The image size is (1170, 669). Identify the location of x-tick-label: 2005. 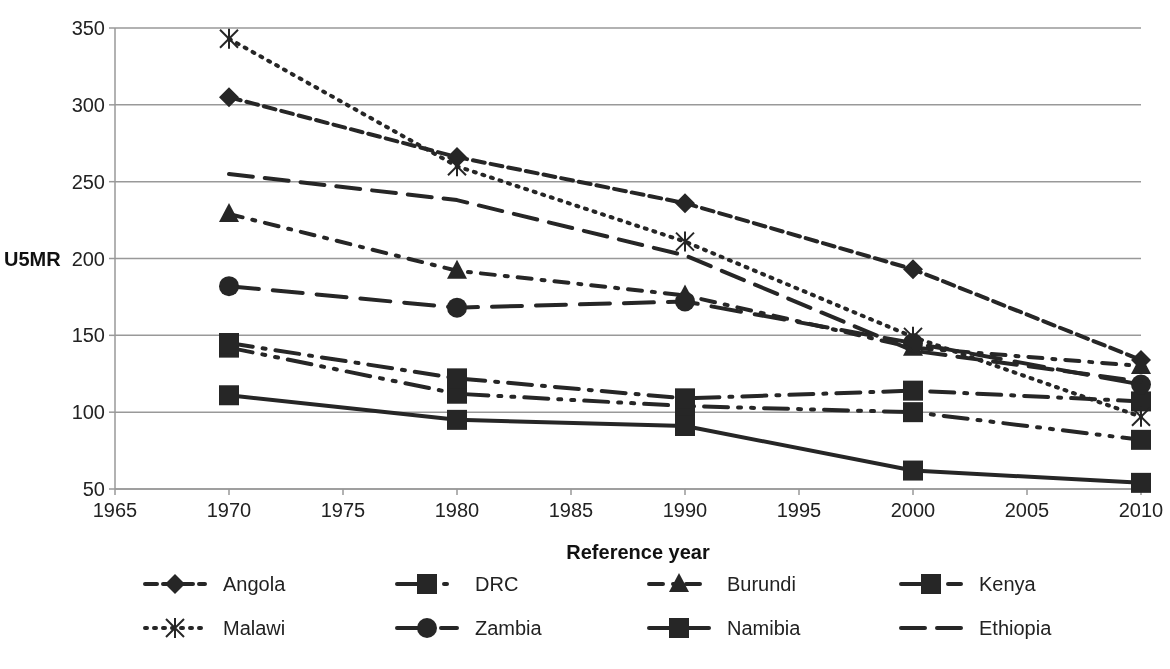
(1027, 510).